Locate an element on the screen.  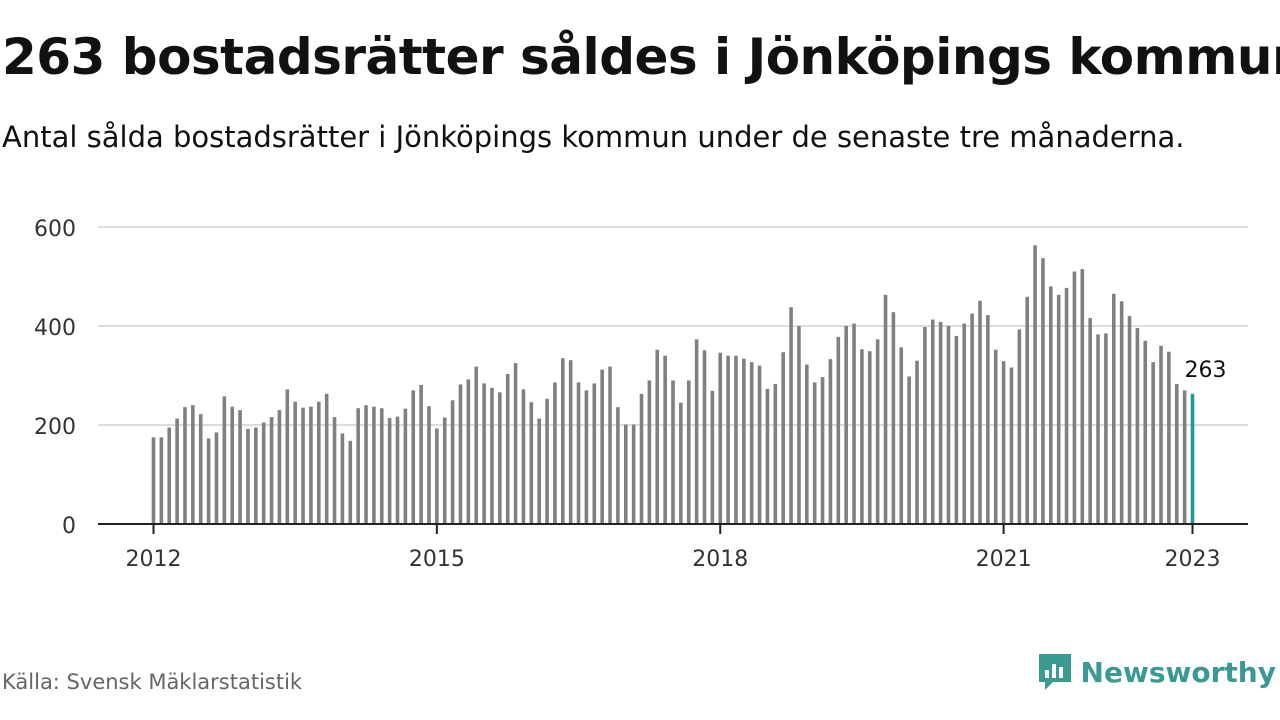
x-tick-label: 2023 is located at coordinates (1193, 559).